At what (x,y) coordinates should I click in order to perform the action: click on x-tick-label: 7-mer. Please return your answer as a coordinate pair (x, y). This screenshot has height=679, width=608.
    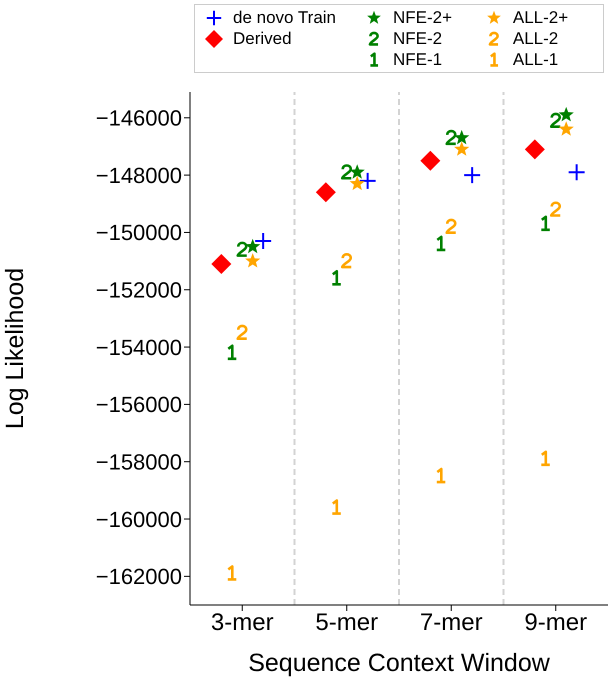
    Looking at the image, I should click on (451, 622).